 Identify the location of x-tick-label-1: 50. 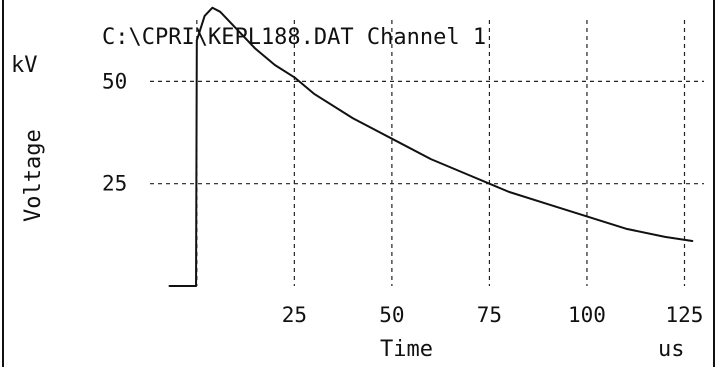
(391, 315).